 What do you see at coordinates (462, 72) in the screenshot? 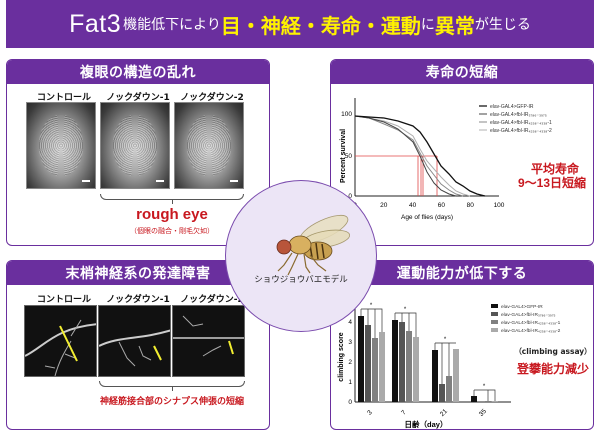
I see `panel-title: 寿命の短縮` at bounding box center [462, 72].